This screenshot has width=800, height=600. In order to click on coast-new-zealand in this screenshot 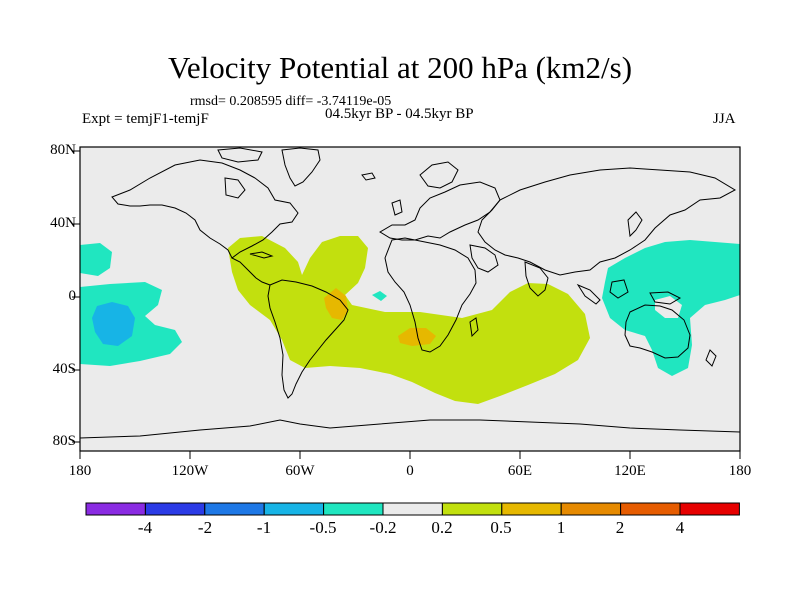, I will do `click(711, 358)`.